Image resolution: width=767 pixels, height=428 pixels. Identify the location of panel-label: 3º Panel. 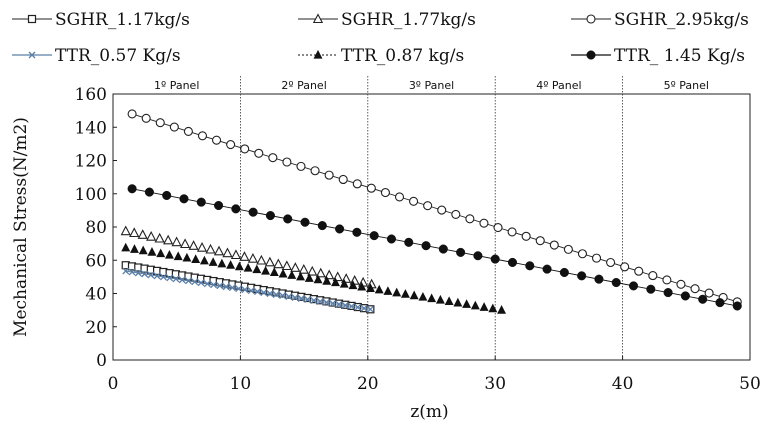
(431, 85).